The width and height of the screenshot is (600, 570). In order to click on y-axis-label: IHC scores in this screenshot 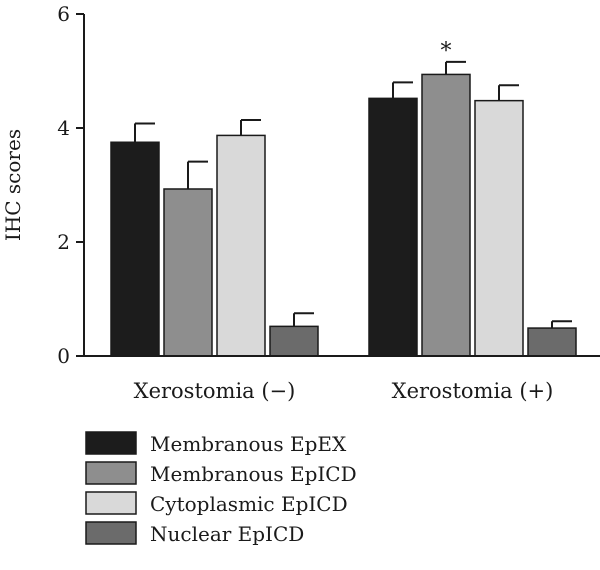, I will do `click(13, 185)`.